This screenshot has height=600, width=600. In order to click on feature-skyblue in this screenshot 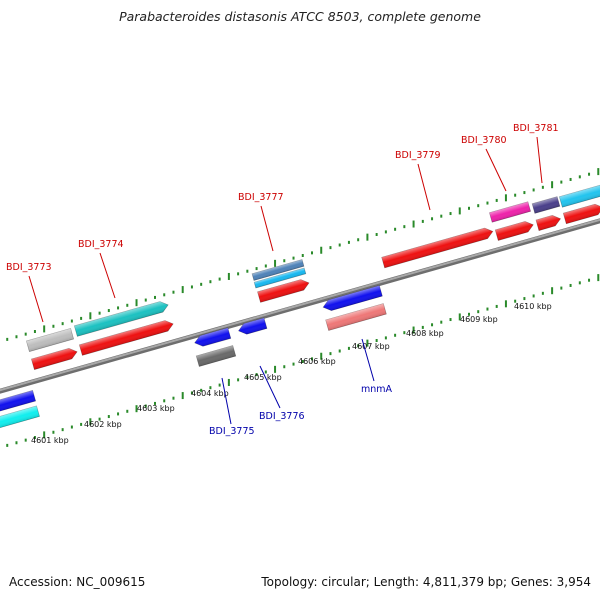, I will do `click(280, 278)`.